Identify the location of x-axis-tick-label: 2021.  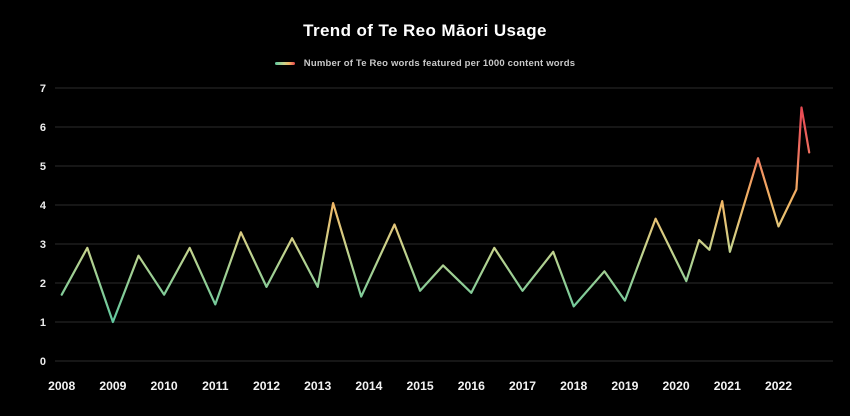
(727, 386).